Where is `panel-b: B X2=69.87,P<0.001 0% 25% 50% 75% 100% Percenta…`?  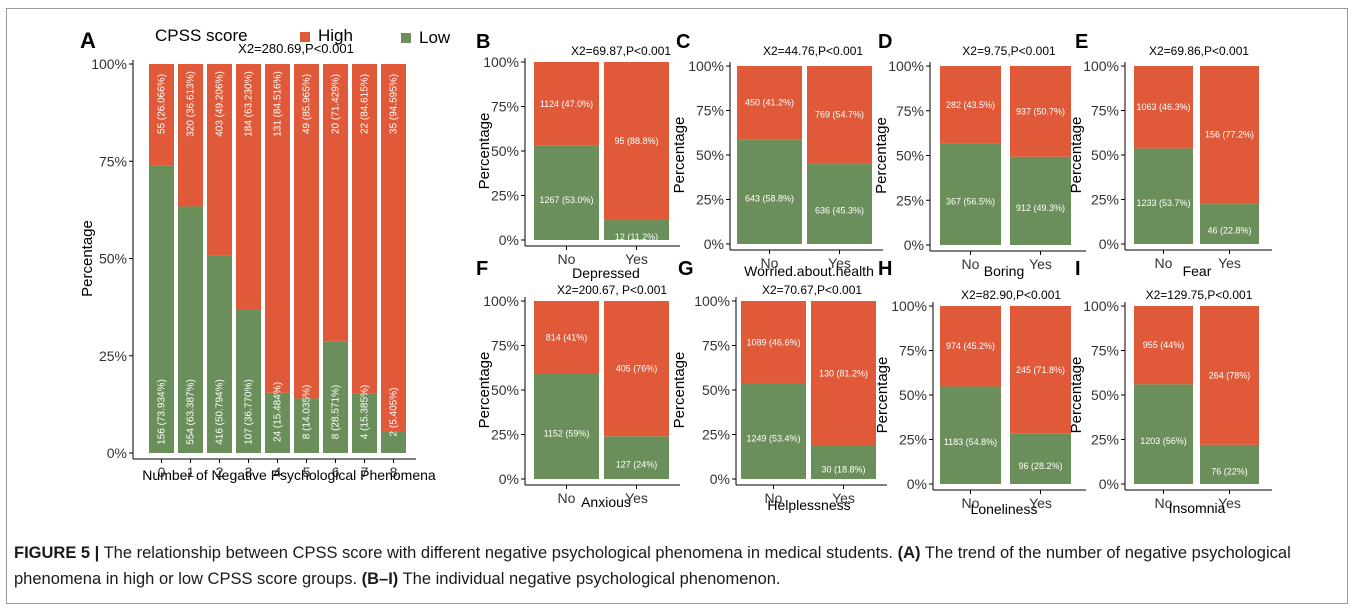 panel-b: B X2=69.87,P<0.001 0% 25% 50% 75% 100% Percenta… is located at coordinates (578, 156).